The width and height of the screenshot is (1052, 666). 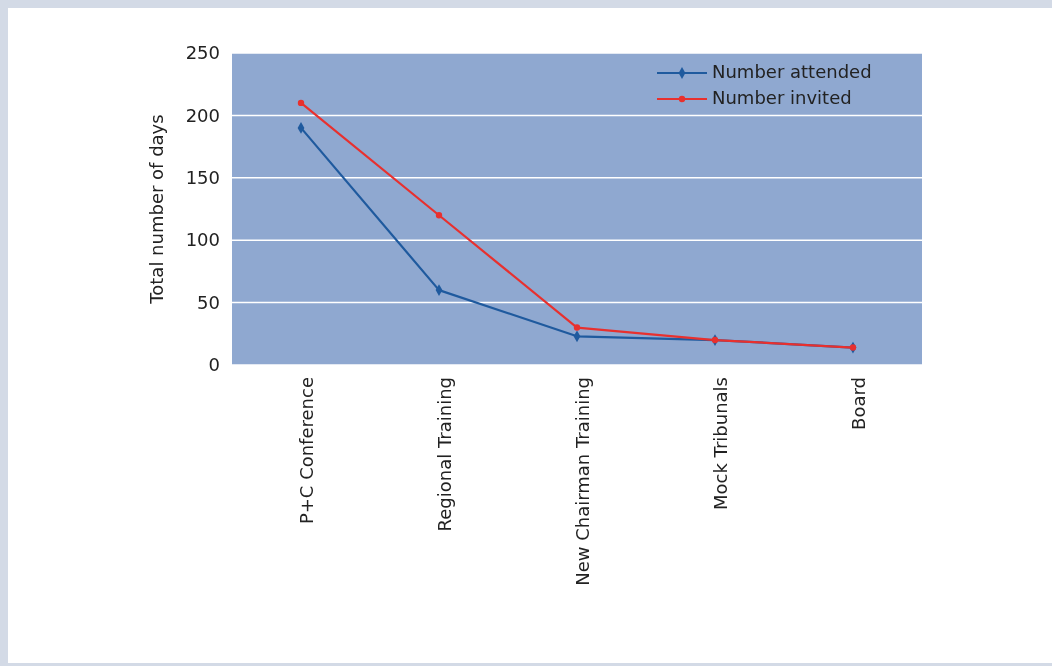 What do you see at coordinates (202, 178) in the screenshot?
I see `y-tick-label: 150` at bounding box center [202, 178].